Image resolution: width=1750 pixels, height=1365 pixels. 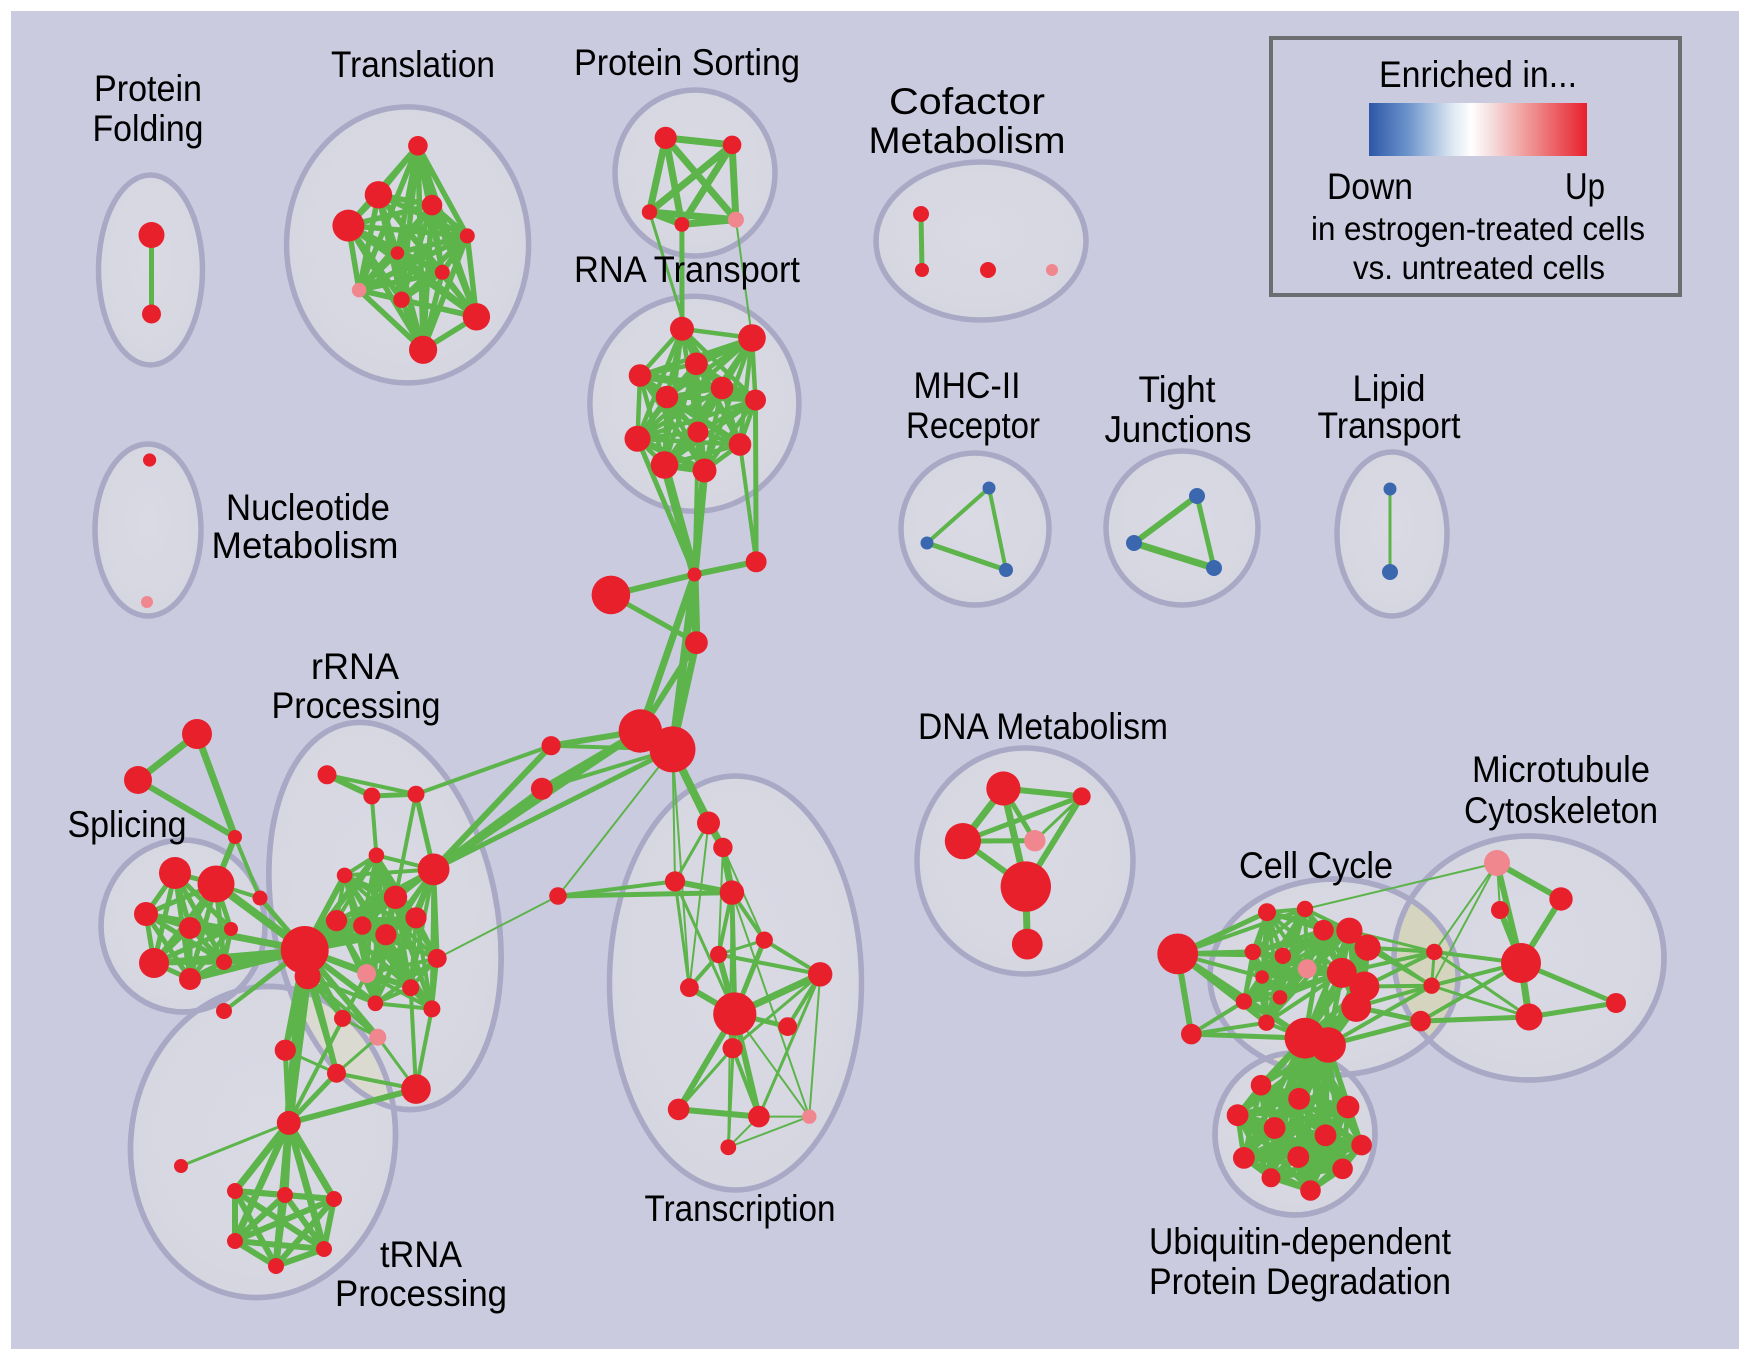 What do you see at coordinates (1300, 1281) in the screenshot?
I see `svg-text: Protein Degradation` at bounding box center [1300, 1281].